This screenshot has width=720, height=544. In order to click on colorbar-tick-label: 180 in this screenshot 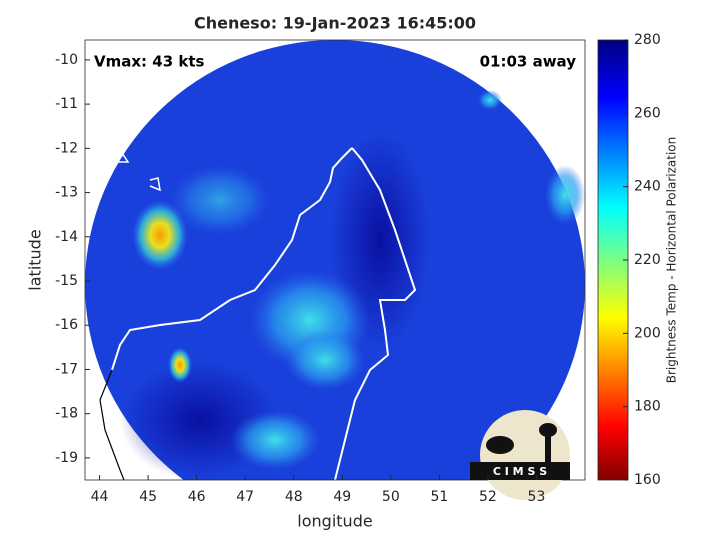, I will do `click(647, 407)`.